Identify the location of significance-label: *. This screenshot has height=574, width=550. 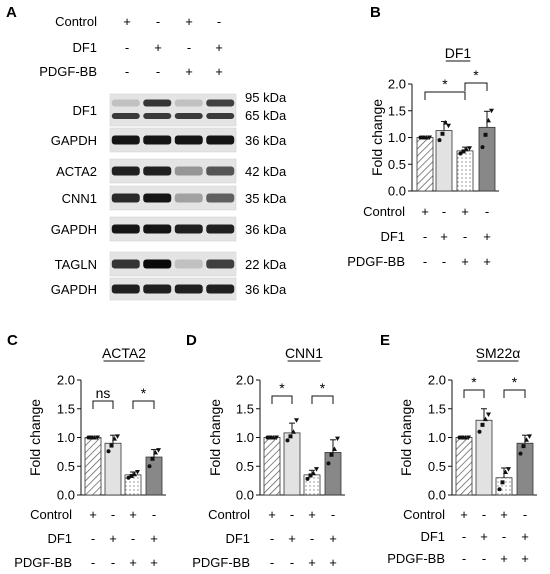
(282, 388).